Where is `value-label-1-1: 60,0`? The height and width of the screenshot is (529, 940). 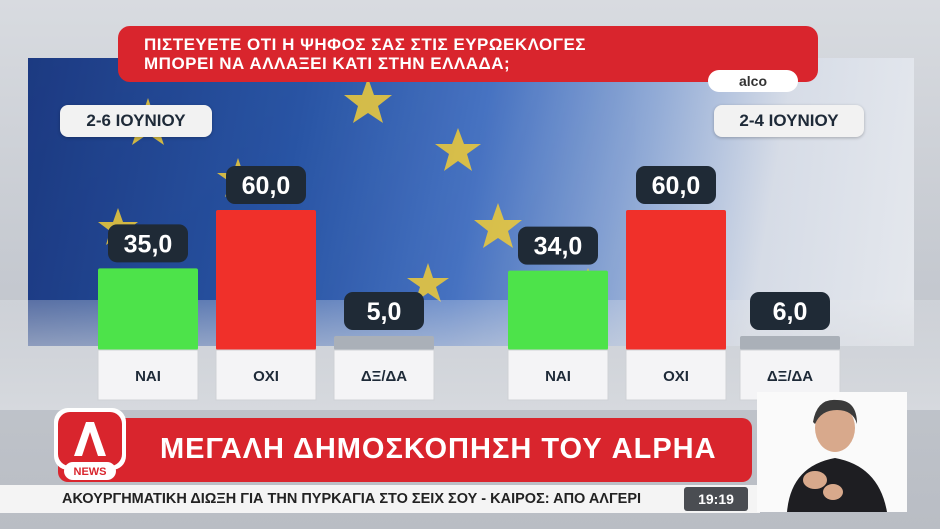 value-label-1-1: 60,0 is located at coordinates (676, 186).